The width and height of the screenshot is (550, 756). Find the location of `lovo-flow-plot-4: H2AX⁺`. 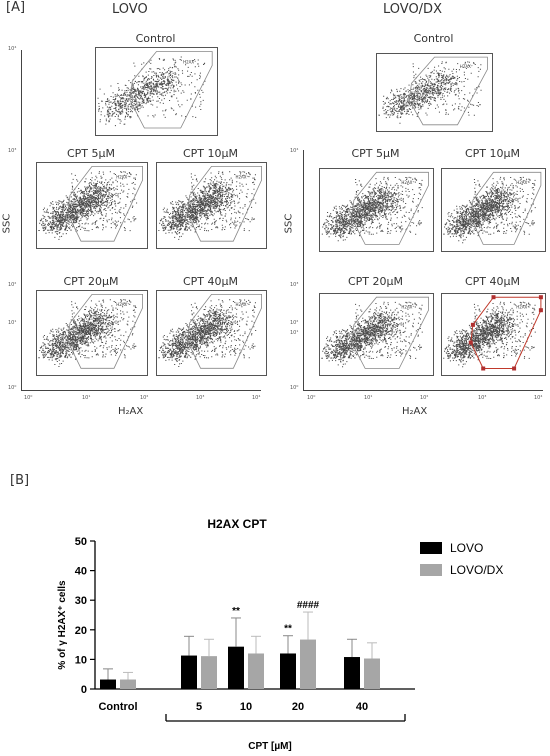

lovo-flow-plot-4: H2AX⁺ is located at coordinates (211, 333).